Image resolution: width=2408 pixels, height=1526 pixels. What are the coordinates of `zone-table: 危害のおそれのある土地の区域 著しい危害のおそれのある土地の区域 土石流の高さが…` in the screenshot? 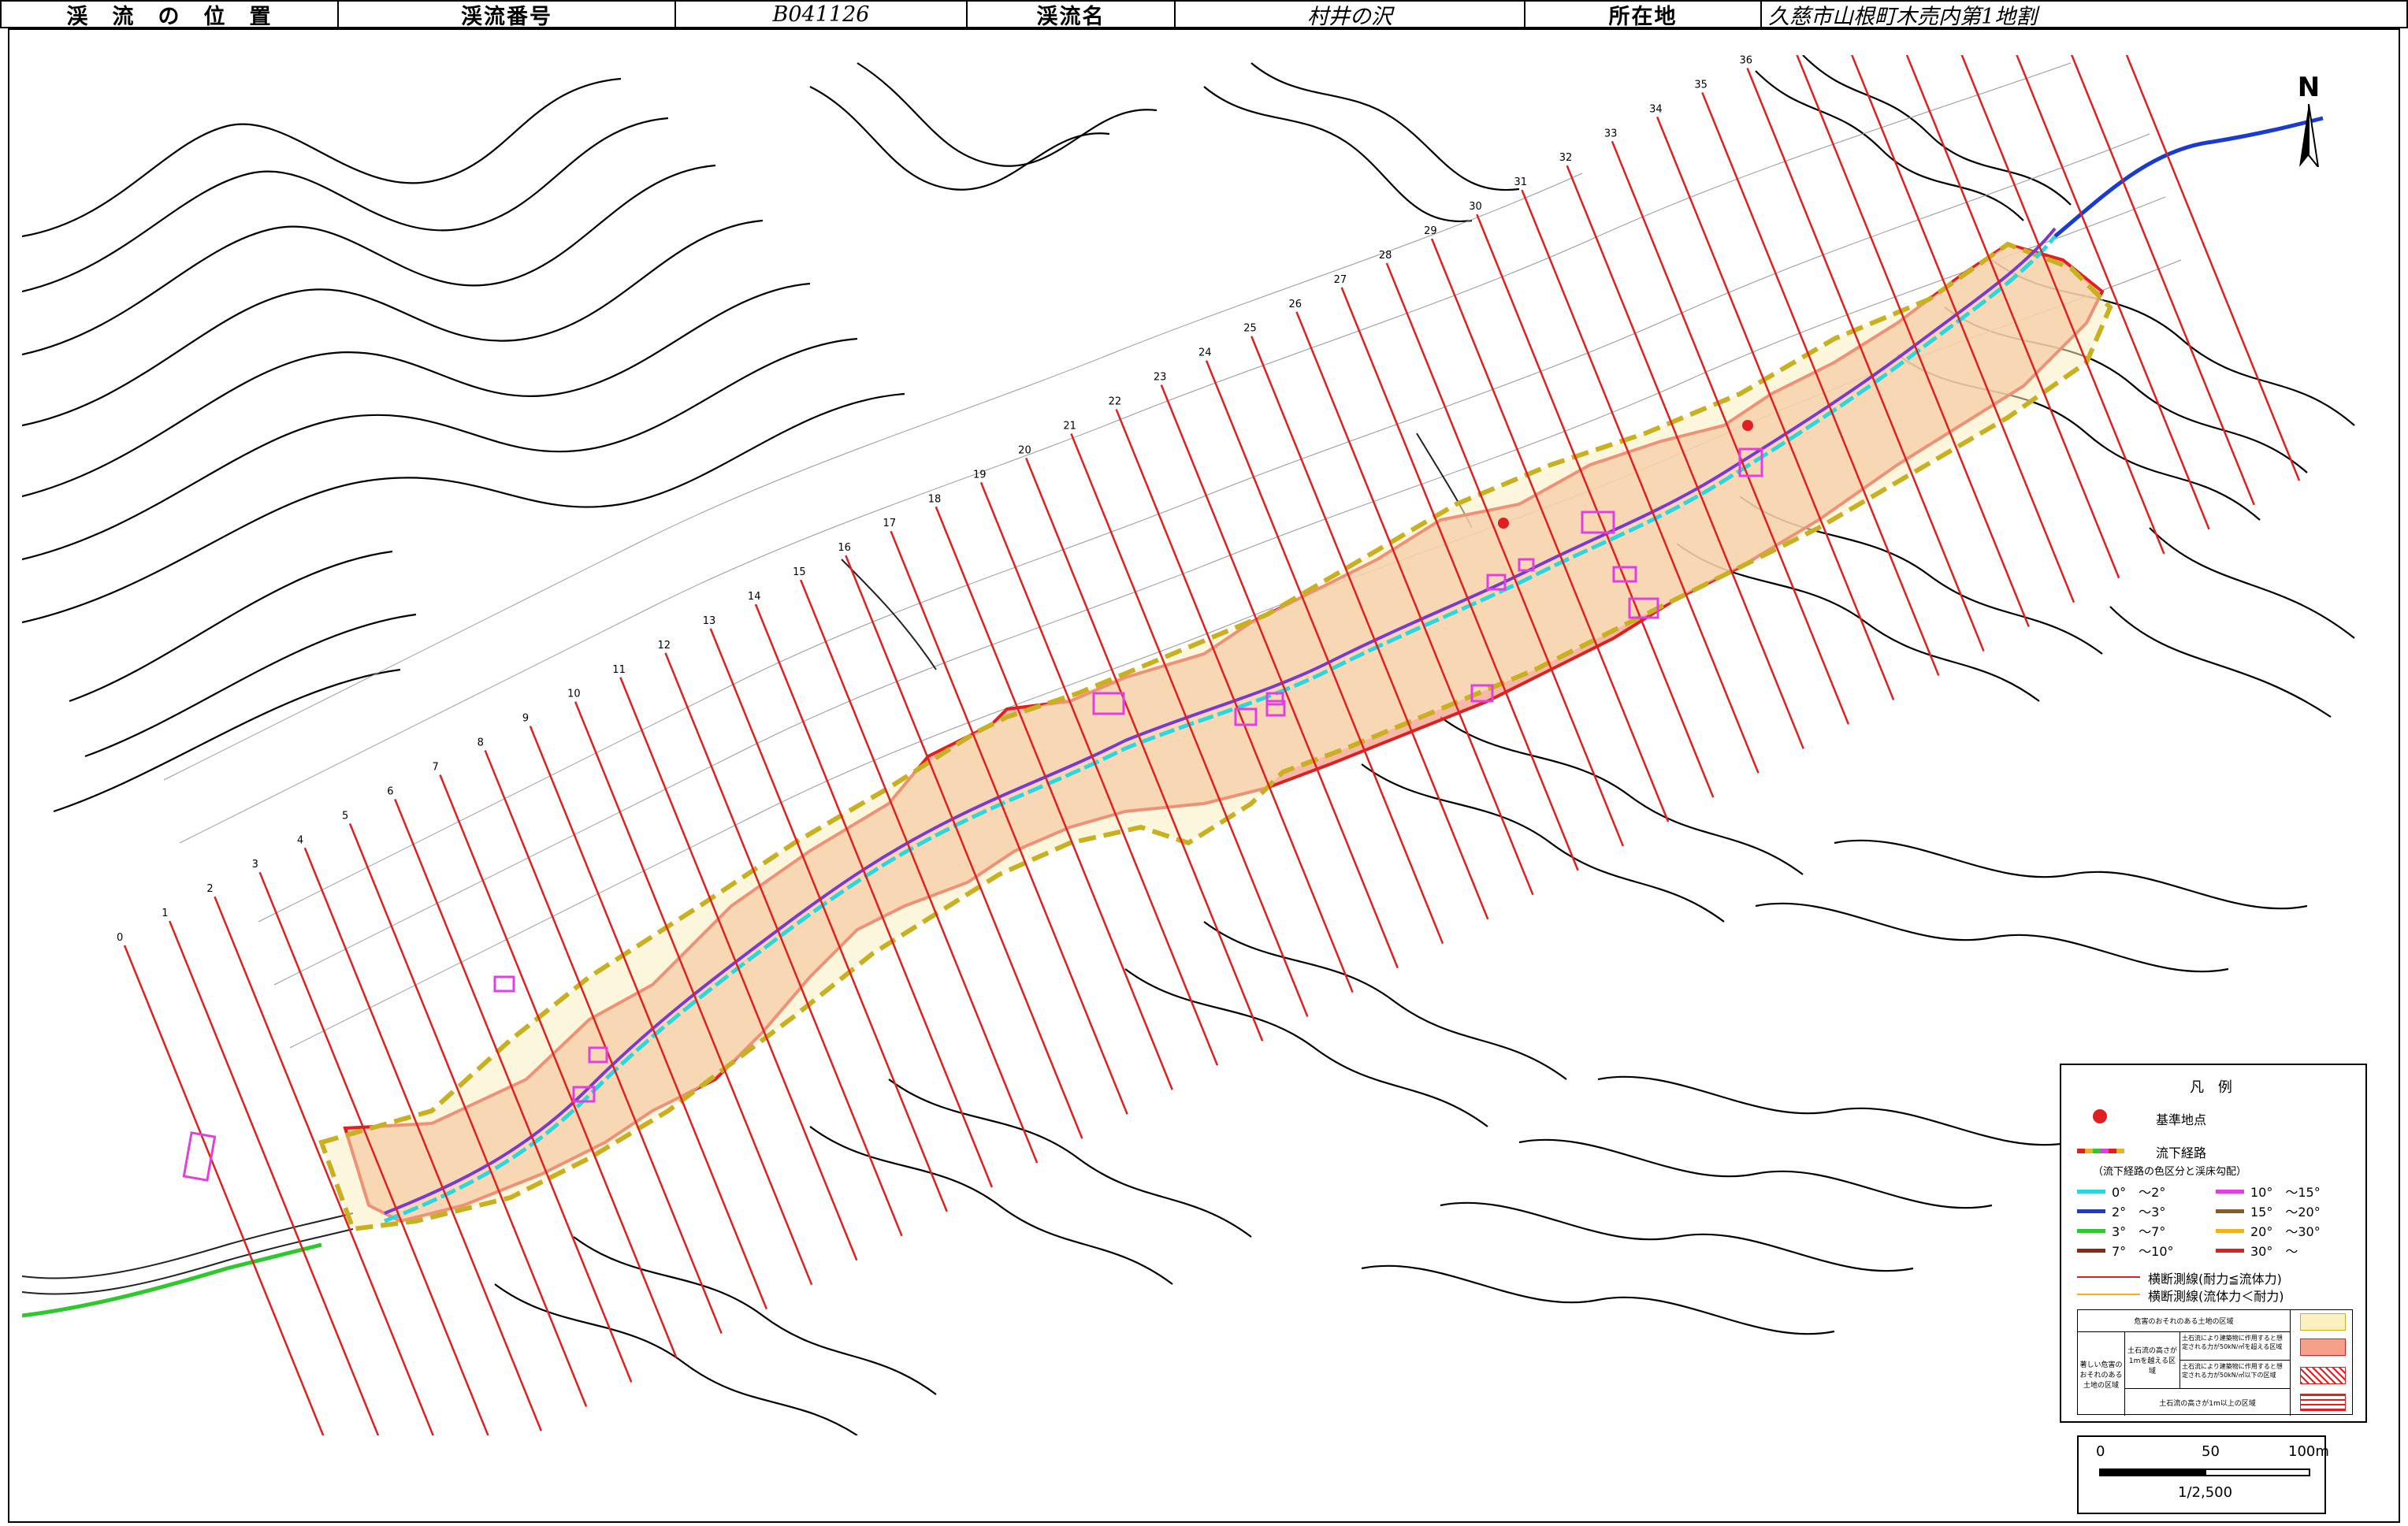 It's located at (2215, 1363).